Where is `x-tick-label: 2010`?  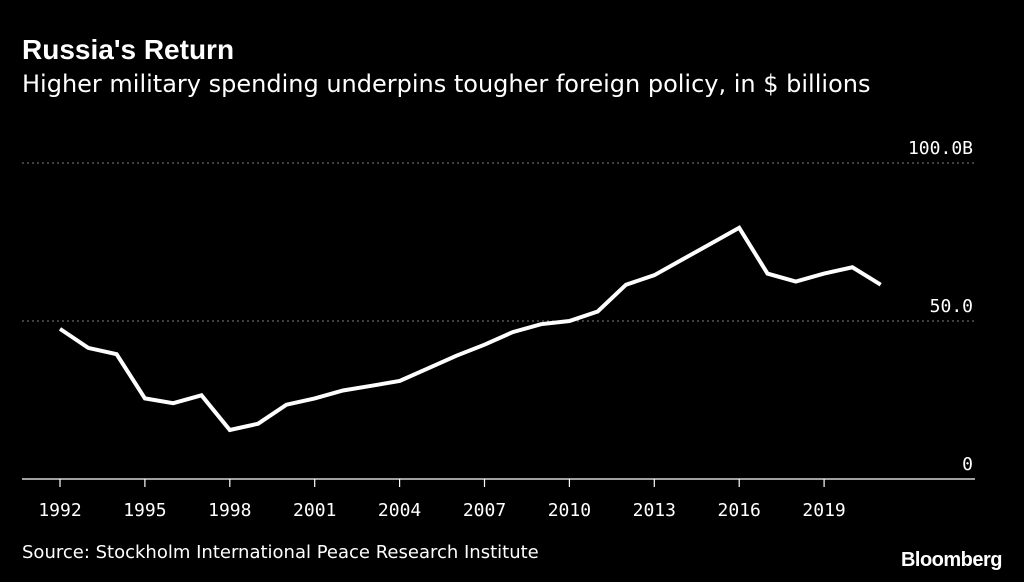 x-tick-label: 2010 is located at coordinates (569, 510).